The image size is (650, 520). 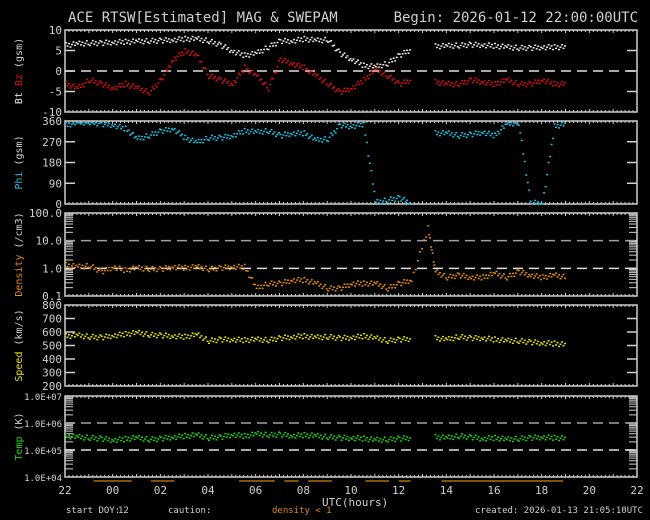 I want to click on y-tick-label: 360, so click(x=52, y=121).